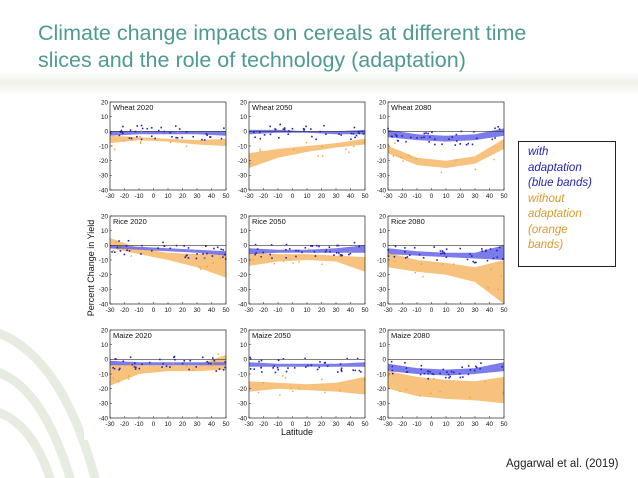 The height and width of the screenshot is (478, 638). Describe the element at coordinates (307, 250) in the screenshot. I see `blue-band` at that location.